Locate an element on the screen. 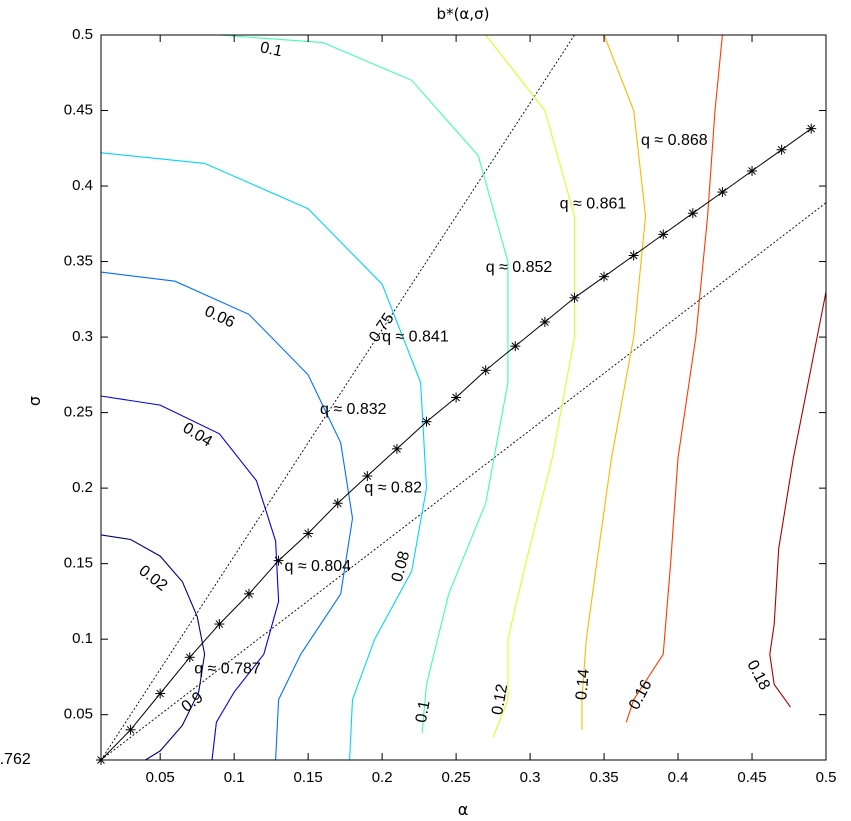 This screenshot has height=821, width=851. q-annotation: q ≈ 0.762 is located at coordinates (15, 759).